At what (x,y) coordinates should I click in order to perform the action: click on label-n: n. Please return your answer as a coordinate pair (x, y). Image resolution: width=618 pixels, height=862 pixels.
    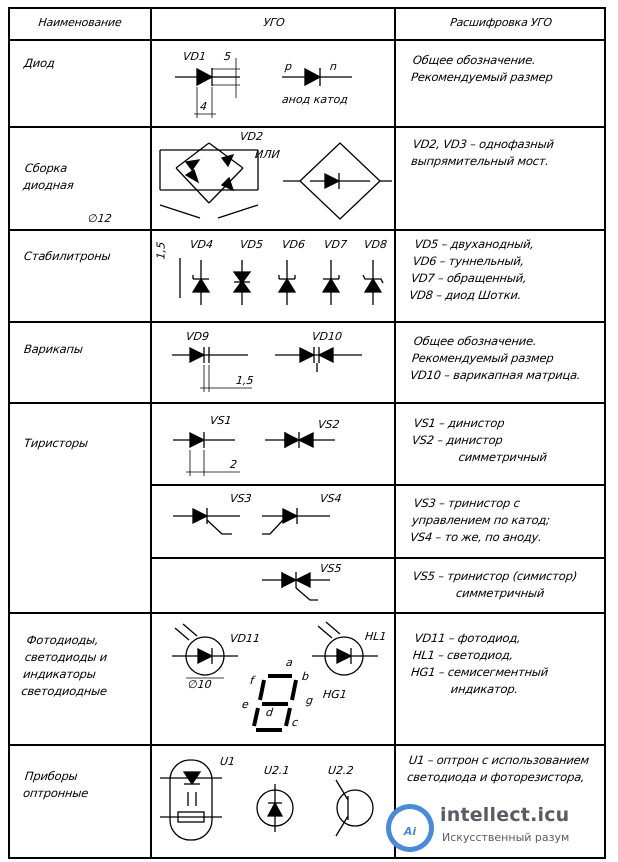
    Looking at the image, I should click on (333, 66).